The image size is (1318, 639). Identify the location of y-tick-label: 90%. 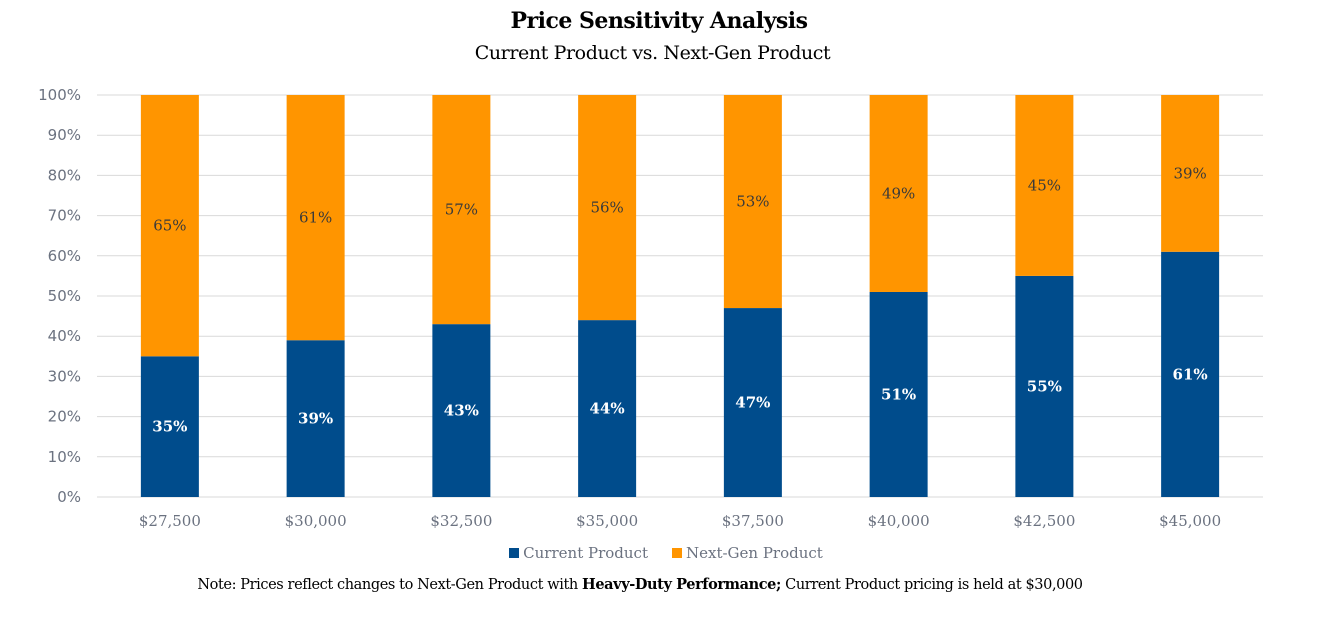
(64, 135).